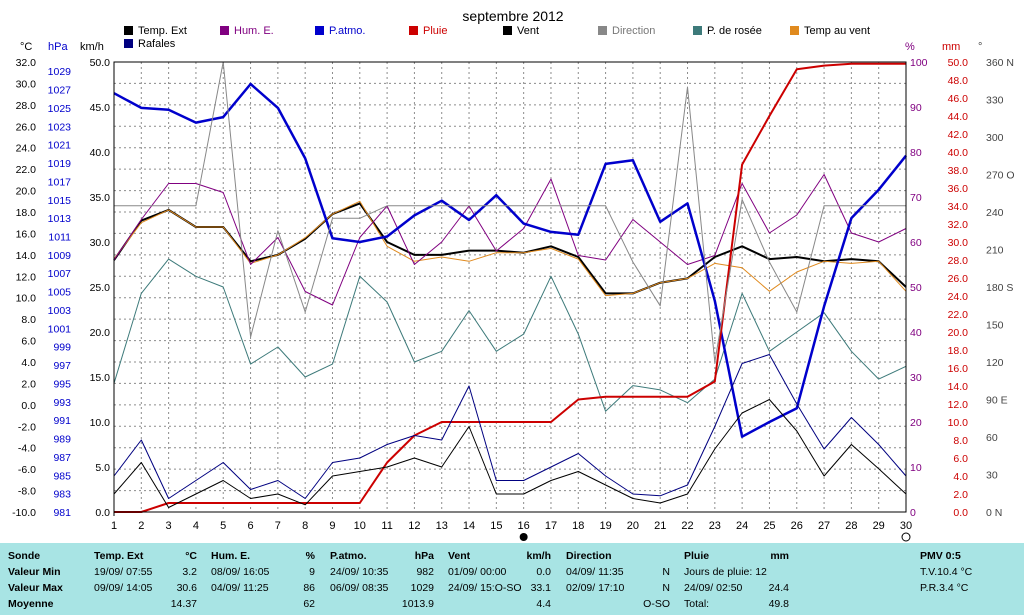  Describe the element at coordinates (386, 526) in the screenshot. I see `x-tick-label: 11` at that location.